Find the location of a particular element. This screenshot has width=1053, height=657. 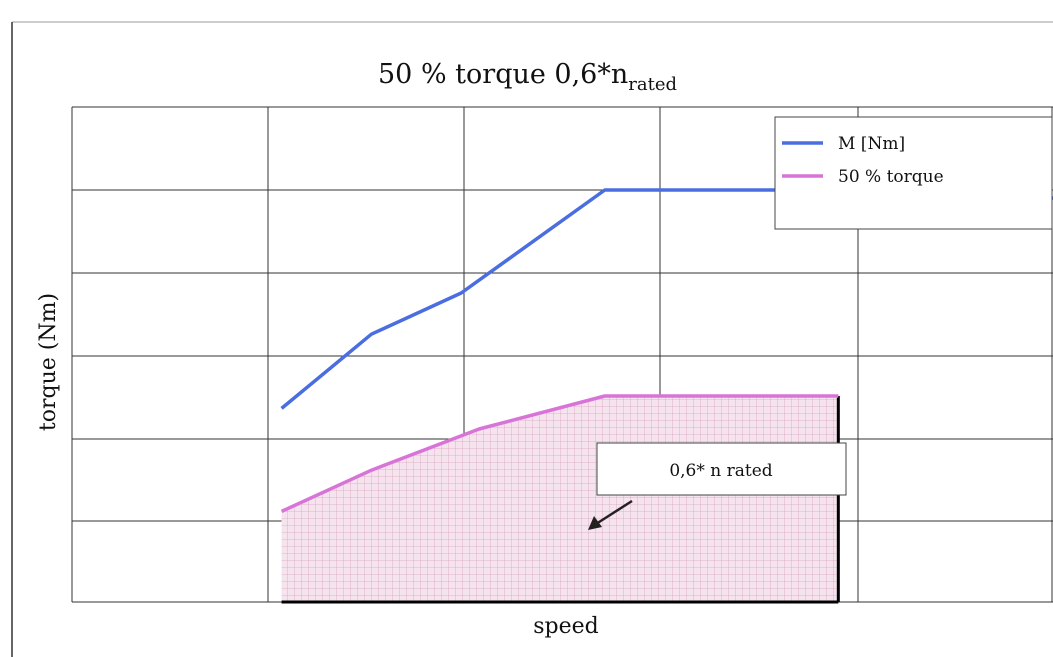

legend-label-50-percent-torque: 50 % torque is located at coordinates (891, 177).